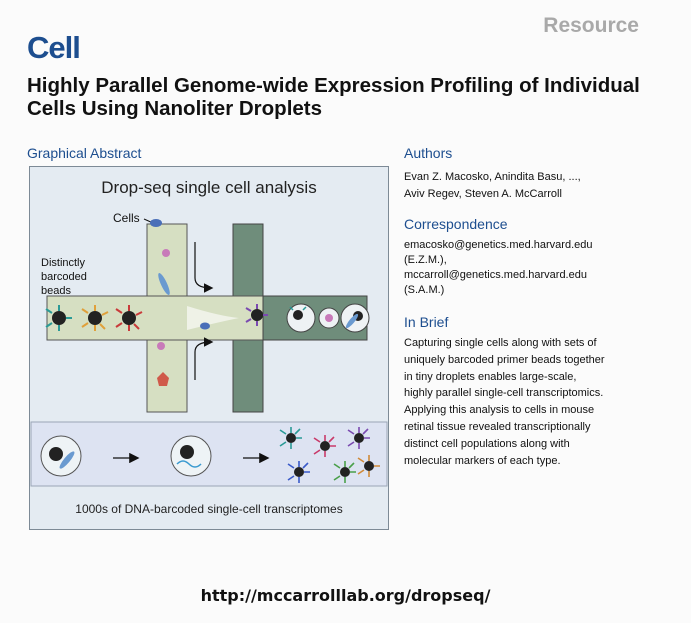 This screenshot has height=623, width=691. Describe the element at coordinates (54, 47) in the screenshot. I see `journal-logo: Cell` at that location.